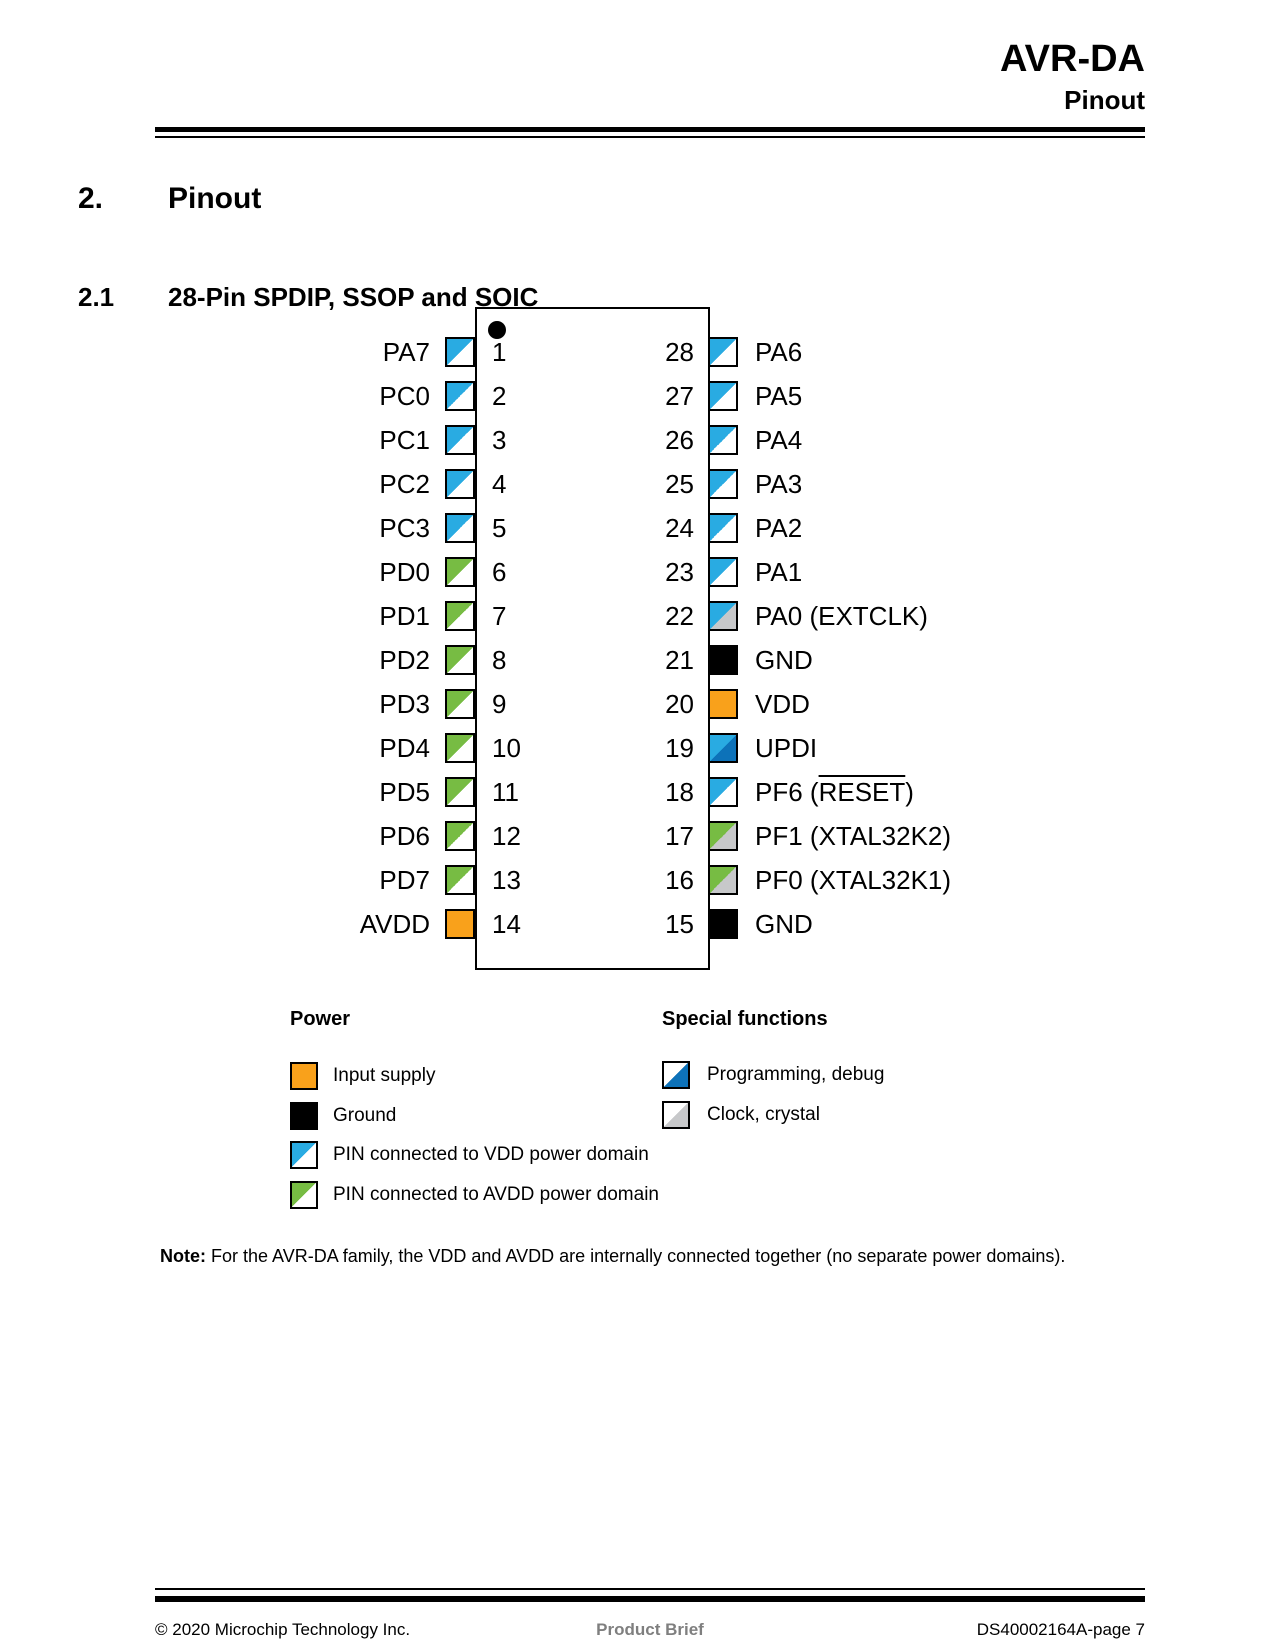  What do you see at coordinates (679, 924) in the screenshot?
I see `pin-number: 15` at bounding box center [679, 924].